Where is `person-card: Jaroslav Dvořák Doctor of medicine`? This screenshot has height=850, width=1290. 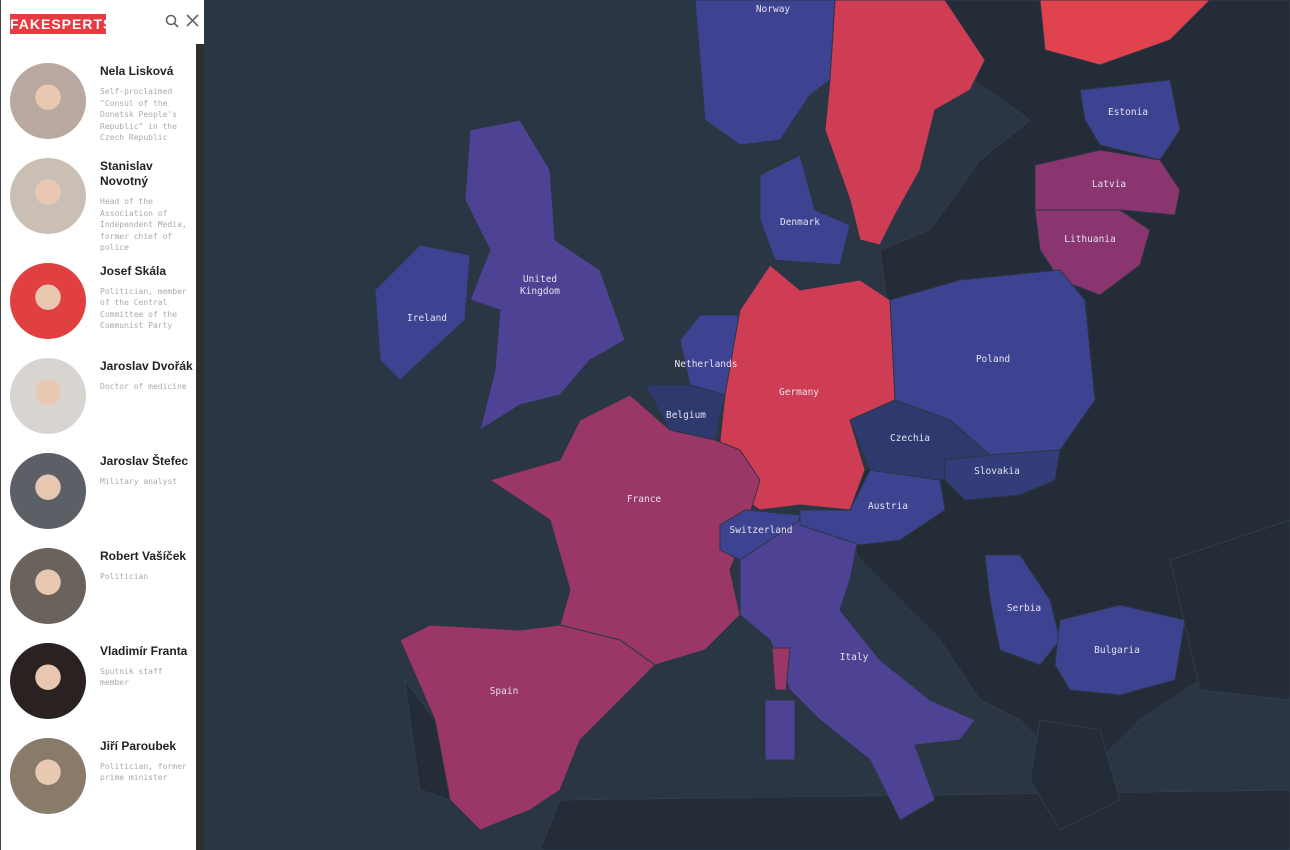 person-card: Jaroslav Dvořák Doctor of medicine is located at coordinates (98, 402).